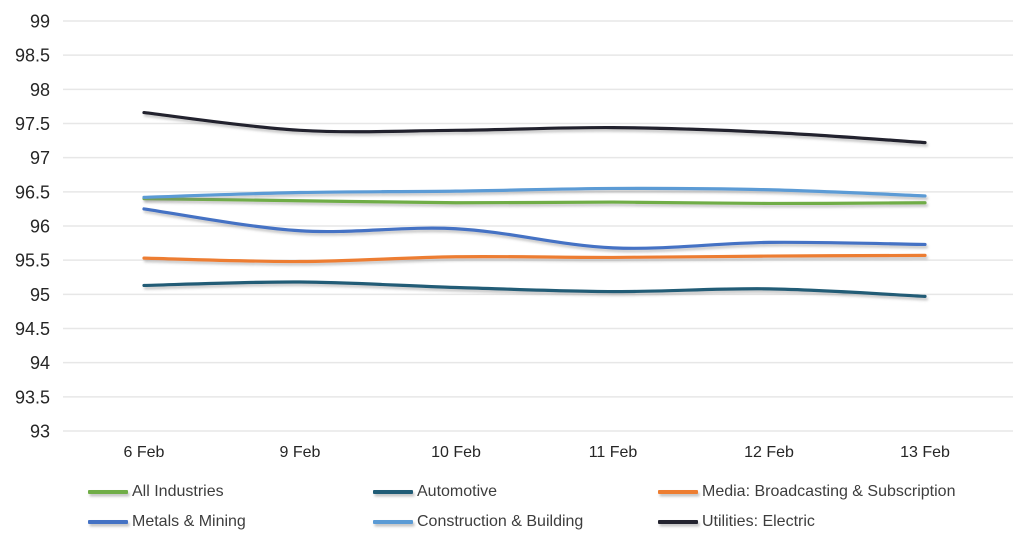  What do you see at coordinates (32, 329) in the screenshot?
I see `y-axis-tick-label: 94.5` at bounding box center [32, 329].